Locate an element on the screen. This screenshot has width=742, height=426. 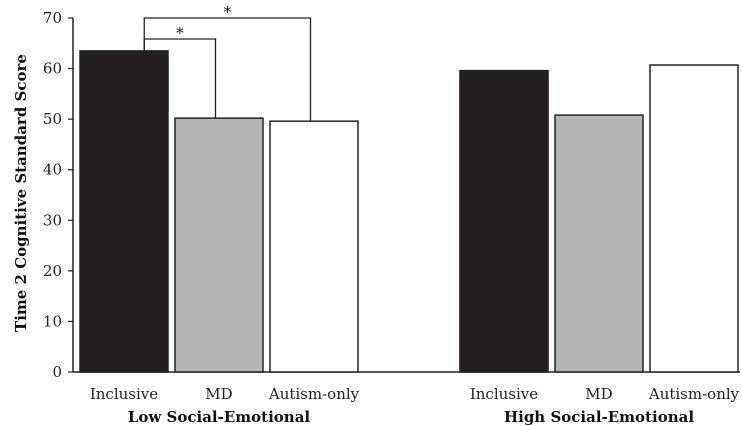
y-tick-label: 60 is located at coordinates (52, 69).